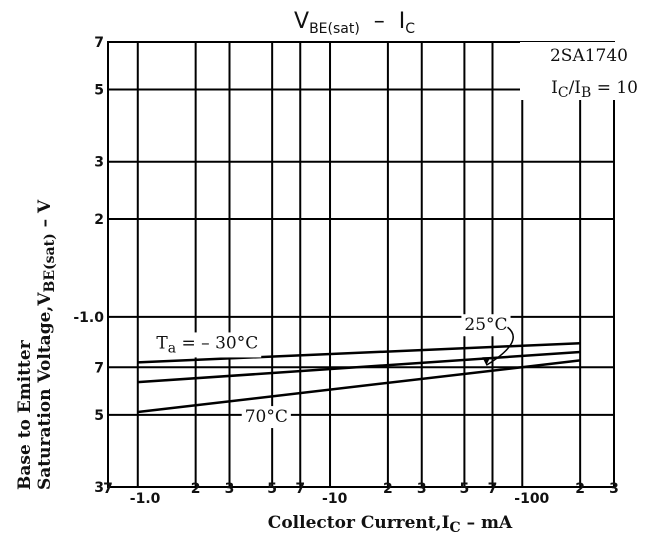 The width and height of the screenshot is (660, 541). I want to click on chart-title: VBE(sat) – IC, so click(354, 23).